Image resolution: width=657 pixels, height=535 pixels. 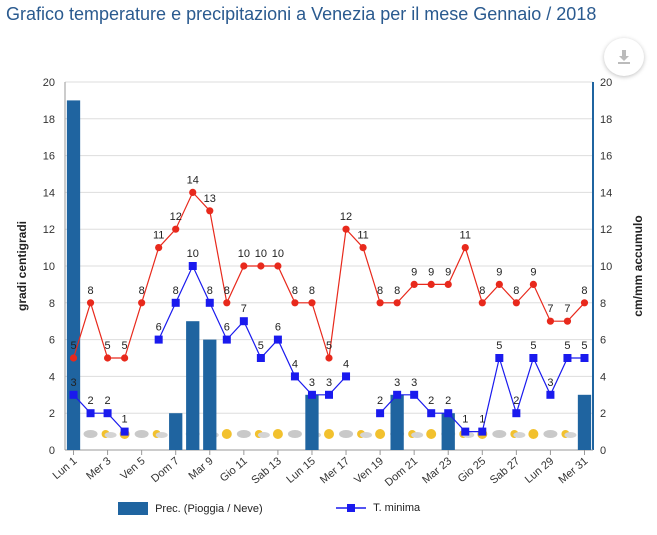 What do you see at coordinates (49, 83) in the screenshot?
I see `y-tick-label-left: 20` at bounding box center [49, 83].